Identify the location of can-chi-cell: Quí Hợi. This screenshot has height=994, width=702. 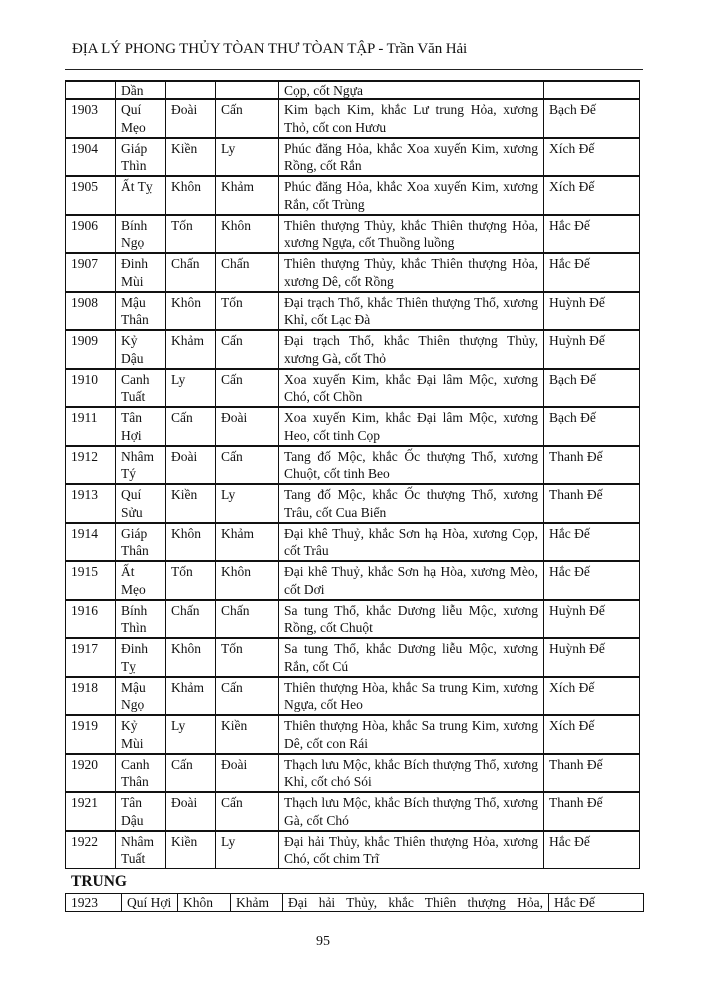
(149, 902).